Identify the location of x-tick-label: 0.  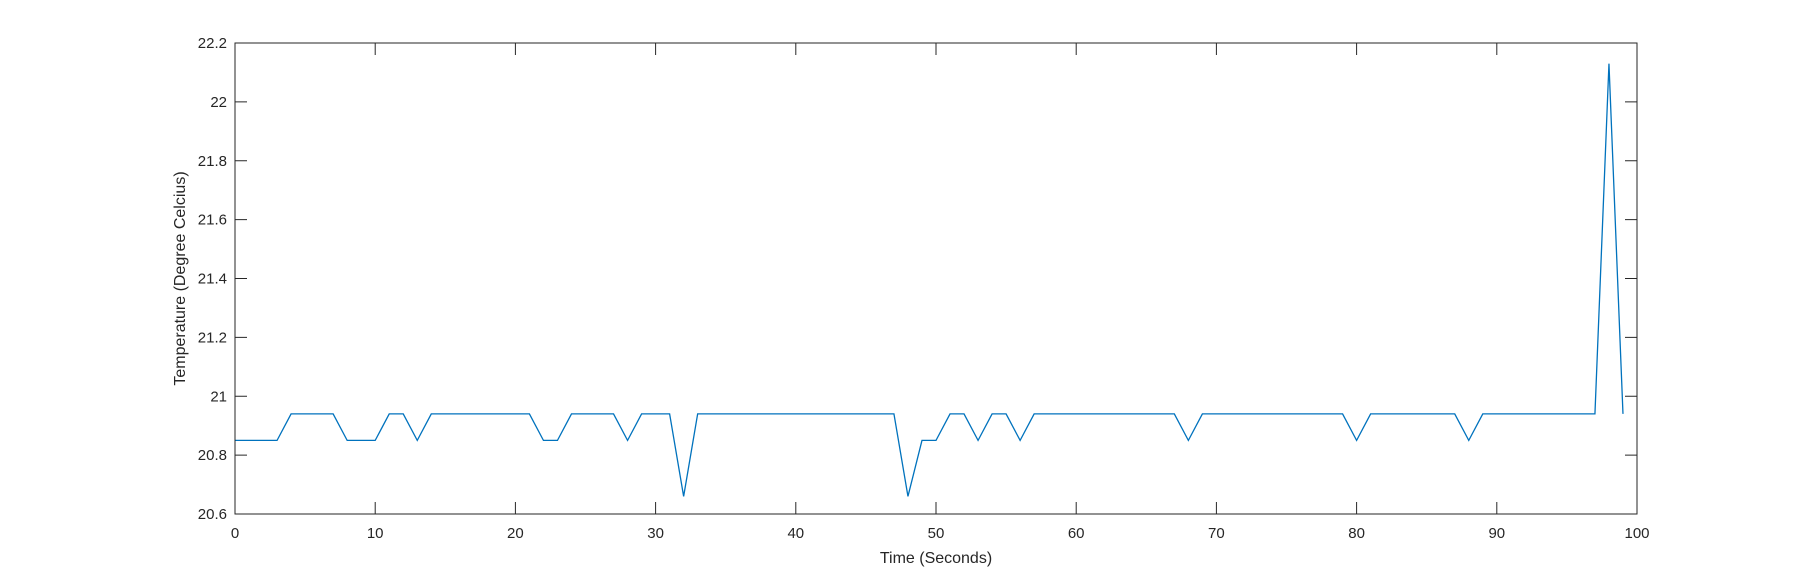
(235, 533).